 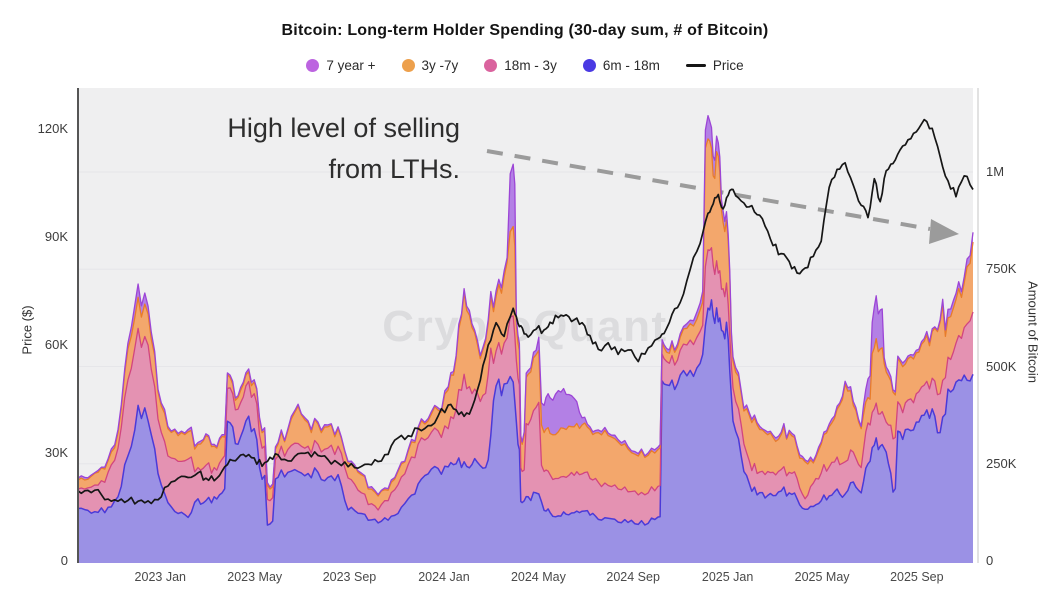 I want to click on y-left-tick-label: 120K, so click(x=52, y=128).